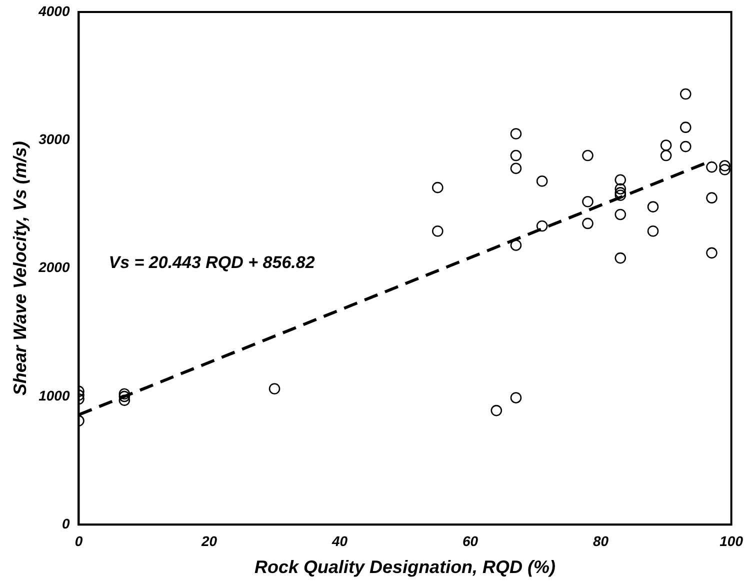 The width and height of the screenshot is (746, 585). Describe the element at coordinates (54, 139) in the screenshot. I see `y-tick-label: 3000` at that location.